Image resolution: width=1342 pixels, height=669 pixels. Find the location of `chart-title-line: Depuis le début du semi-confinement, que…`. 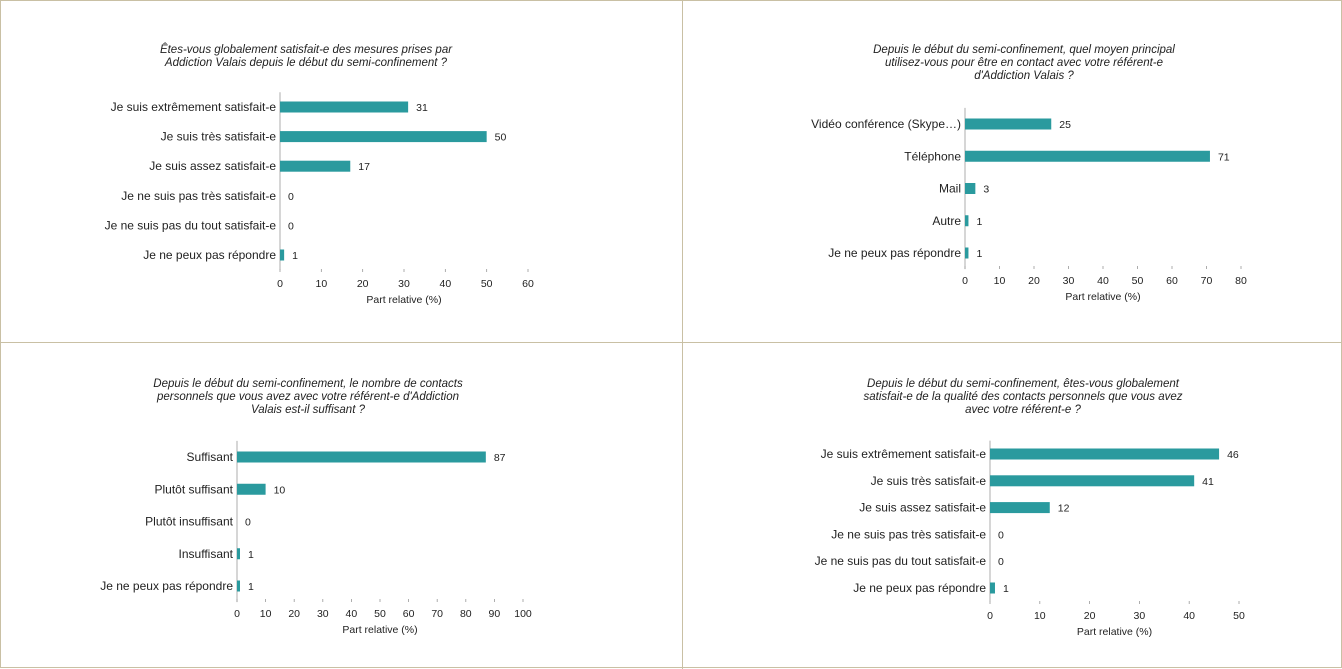

chart-title-line: Depuis le début du semi-confinement, que… is located at coordinates (1024, 50).